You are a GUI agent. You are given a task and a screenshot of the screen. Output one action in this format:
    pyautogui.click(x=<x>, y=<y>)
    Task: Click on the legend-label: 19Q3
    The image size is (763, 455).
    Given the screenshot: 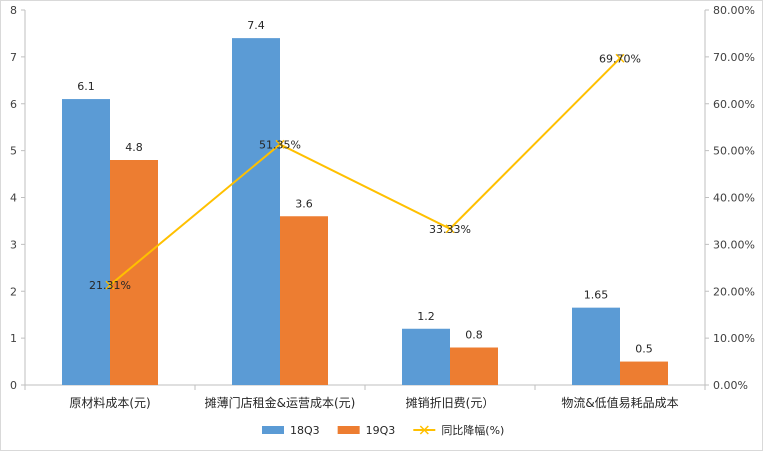 What is the action you would take?
    pyautogui.click(x=381, y=430)
    